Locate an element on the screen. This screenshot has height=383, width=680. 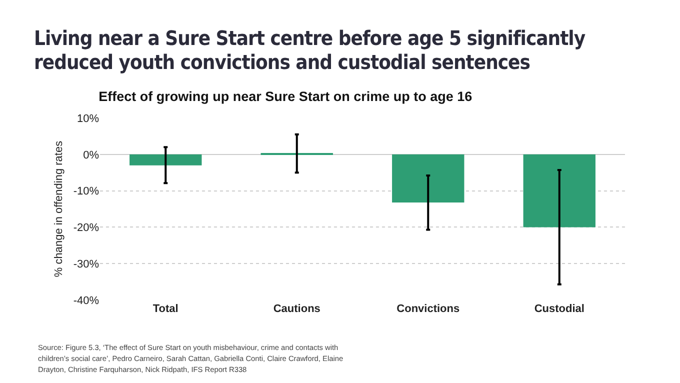
chart-title: Living near a Sure Start centre before age 5 significantly reduced youth convictions and custodial sentences is located at coordinates (310, 50).